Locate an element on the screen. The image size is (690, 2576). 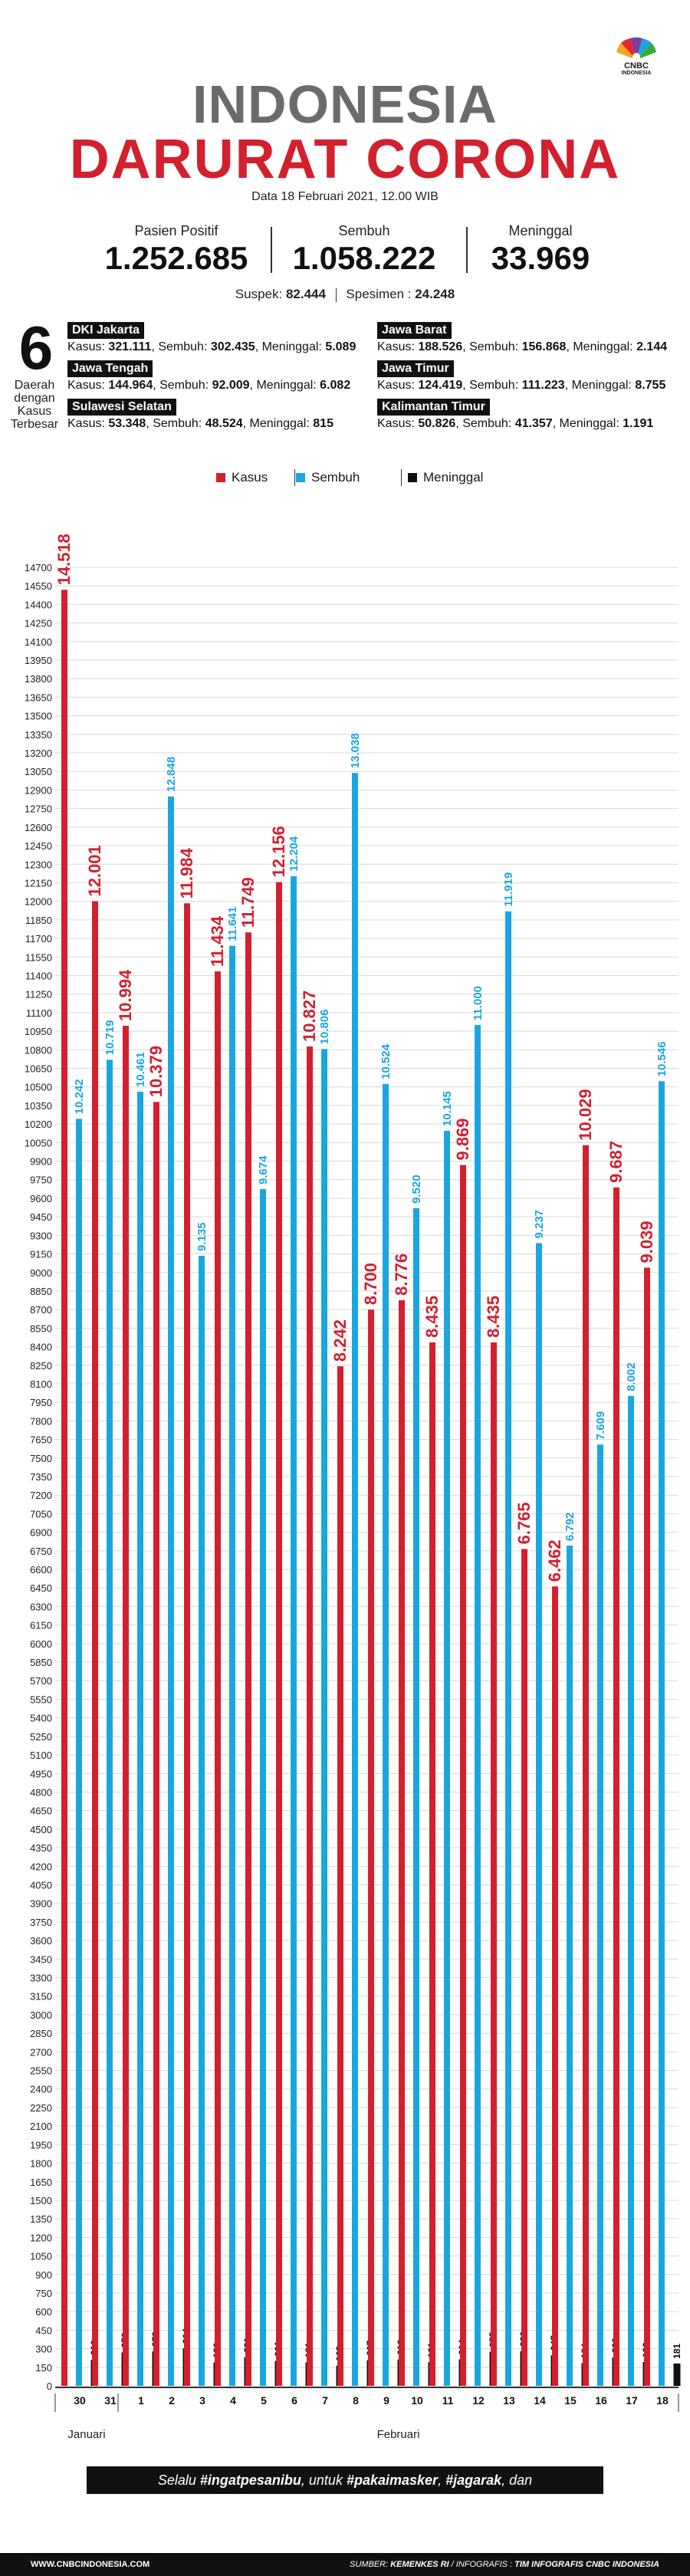
region-meninggal-value: 6.082 is located at coordinates (336, 386).